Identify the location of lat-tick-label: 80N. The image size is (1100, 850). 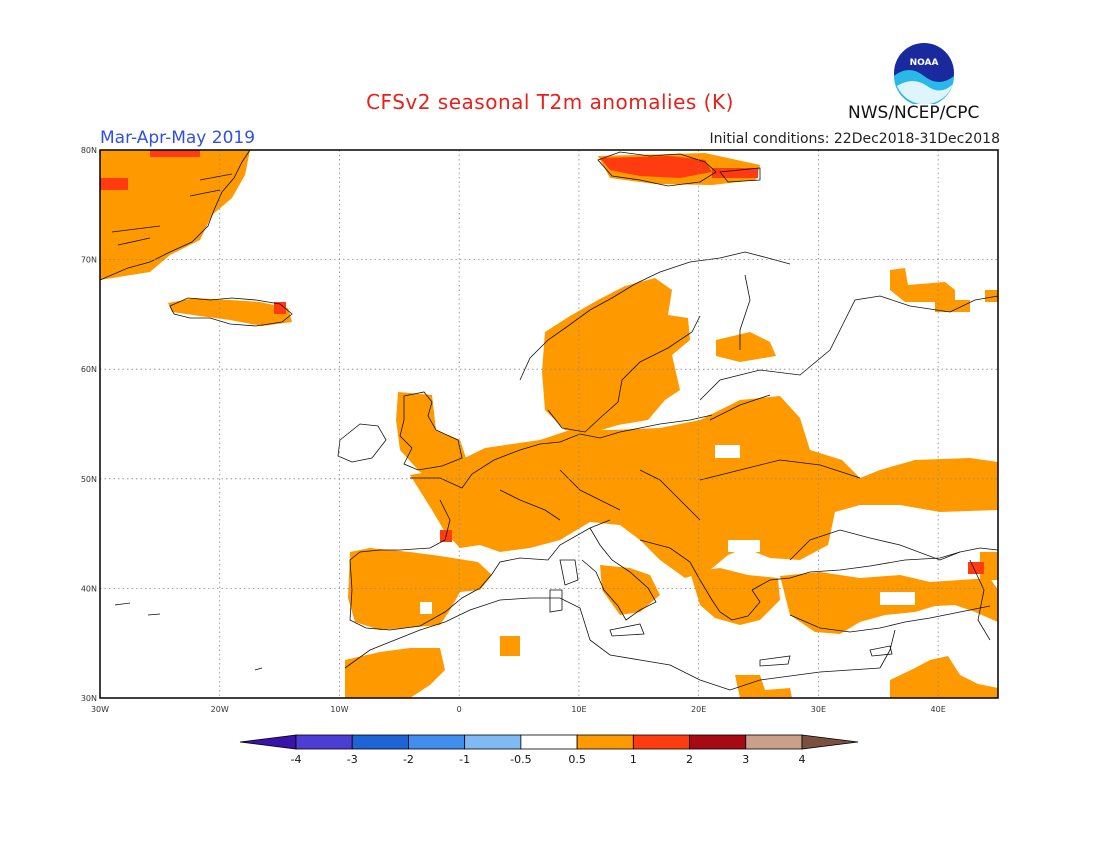
(89, 150).